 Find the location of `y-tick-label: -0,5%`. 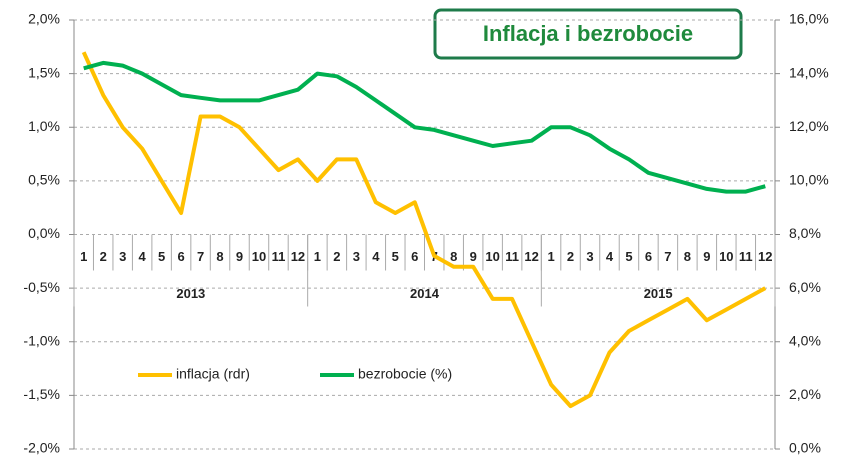

y-tick-label: -0,5% is located at coordinates (41, 287).